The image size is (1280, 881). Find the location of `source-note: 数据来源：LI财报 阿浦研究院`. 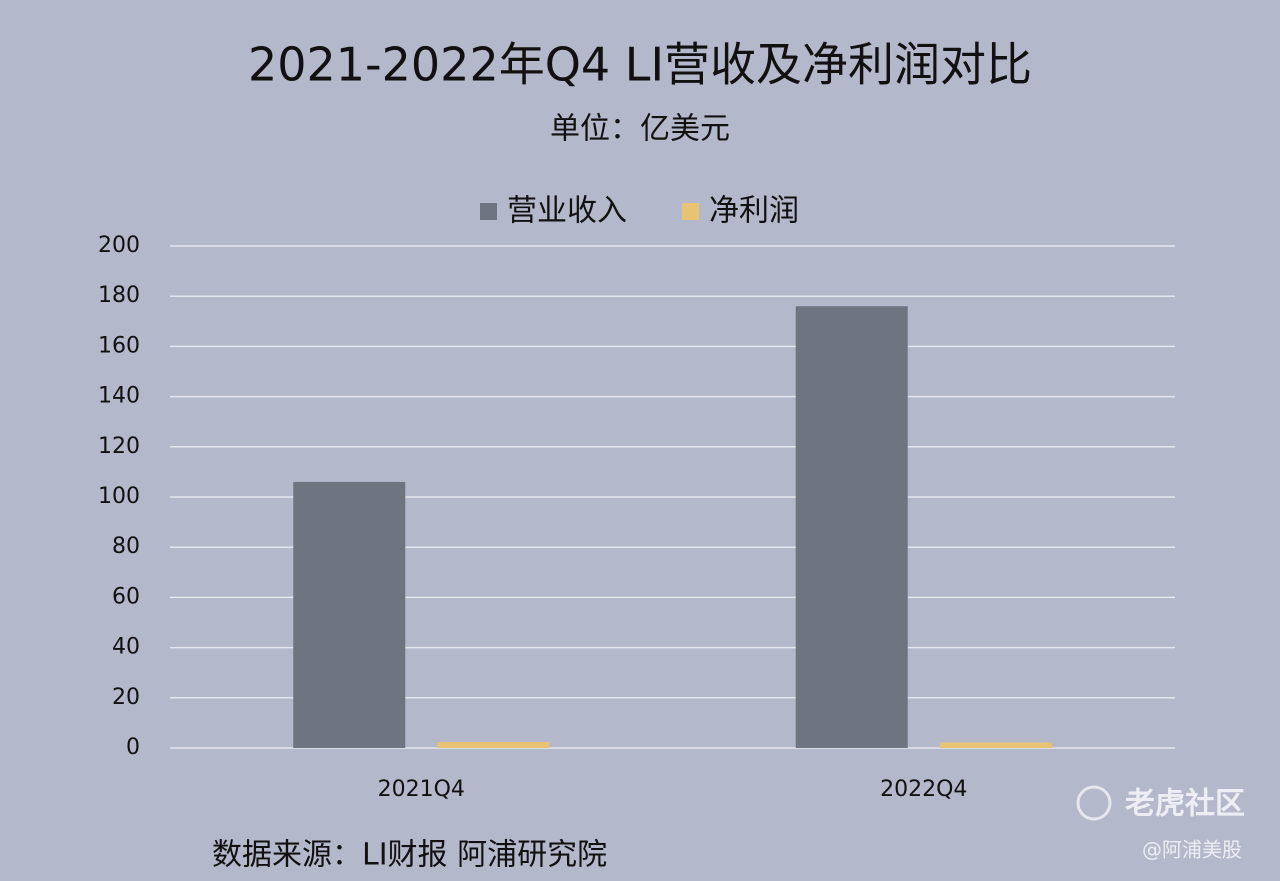

source-note: 数据来源：LI财报 阿浦研究院 is located at coordinates (409, 855).